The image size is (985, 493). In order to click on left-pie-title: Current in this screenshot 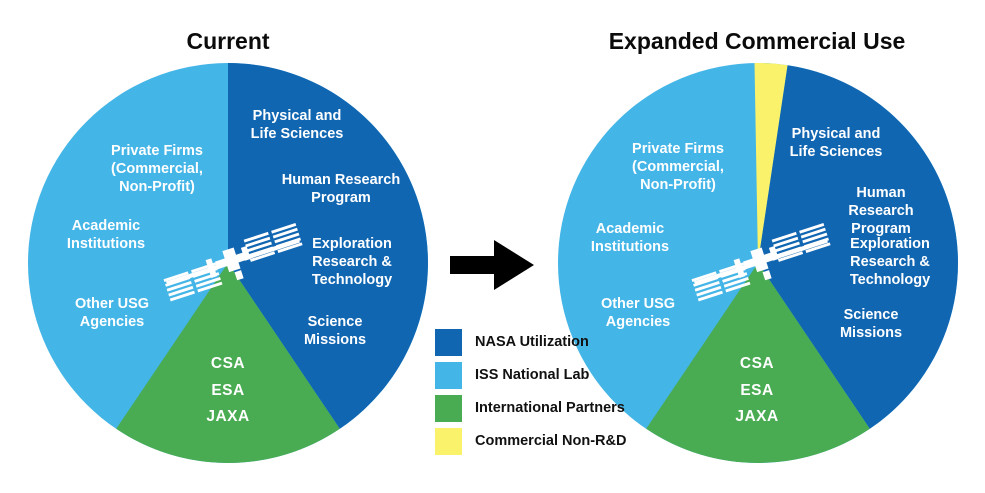, I will do `click(228, 41)`.